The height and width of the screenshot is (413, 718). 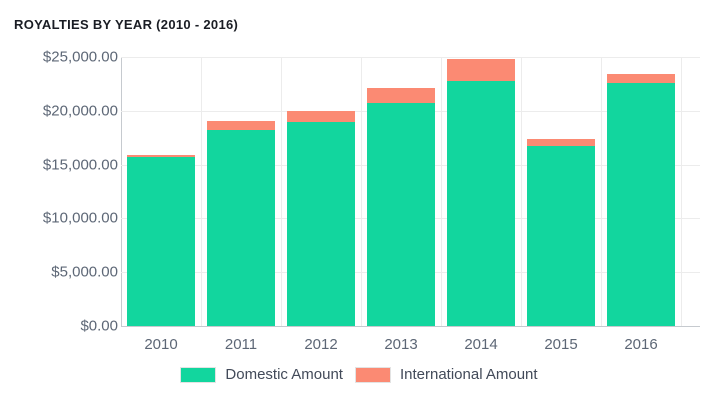 I want to click on legend-label-international-amount: International Amount, so click(x=468, y=374).